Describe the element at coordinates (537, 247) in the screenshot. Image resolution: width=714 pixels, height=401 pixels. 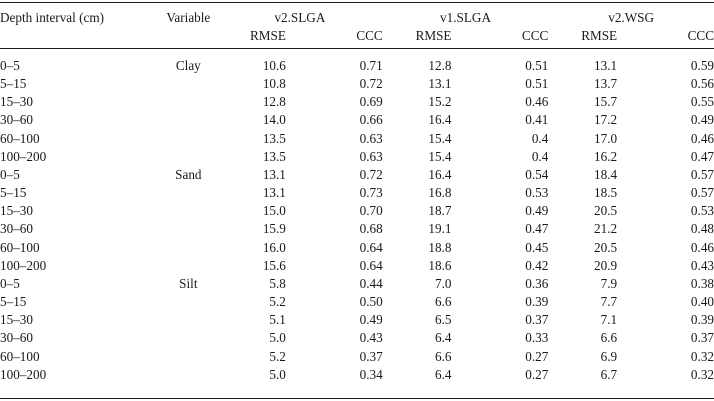
I see `v1-slga-ccc-cell: 0.45` at that location.